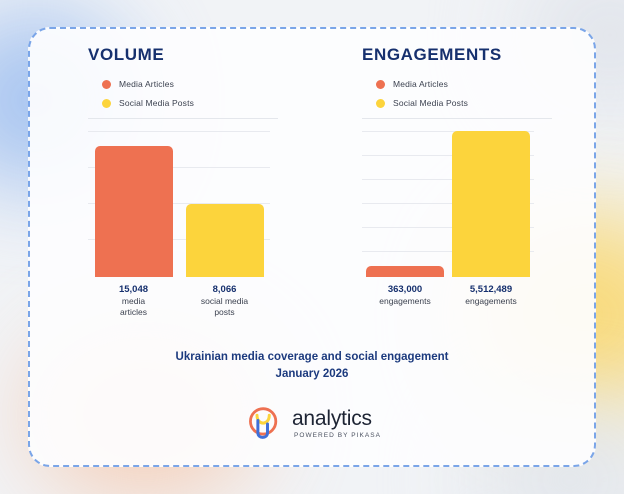 The width and height of the screenshot is (624, 494). Describe the element at coordinates (126, 54) in the screenshot. I see `chart-title-volume: VOLUME` at that location.